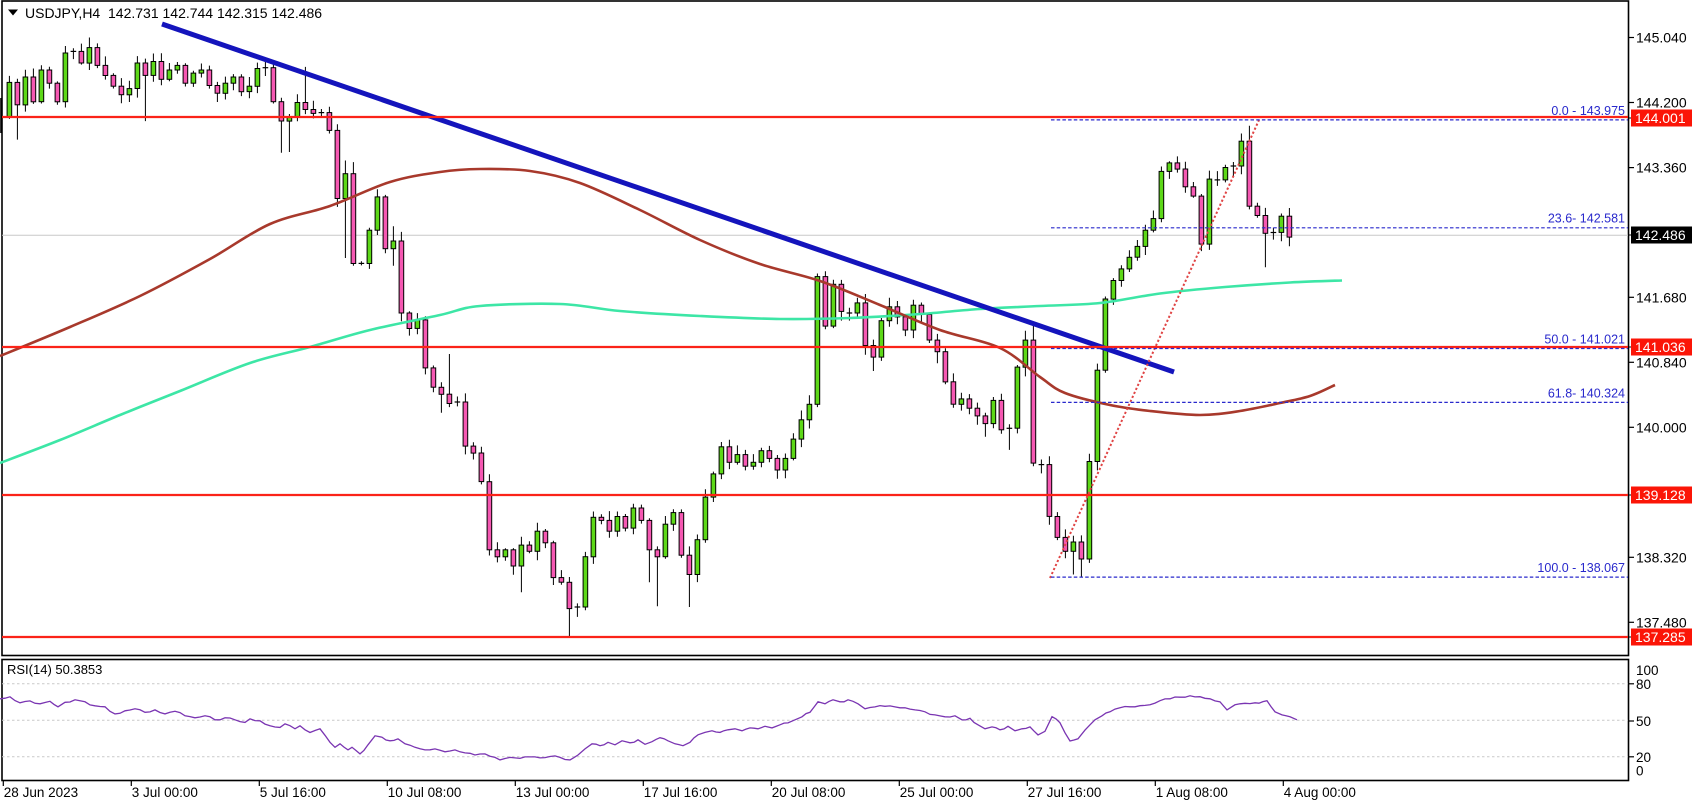  I want to click on svg-text: 4 Aug 00:00, so click(1320, 792).